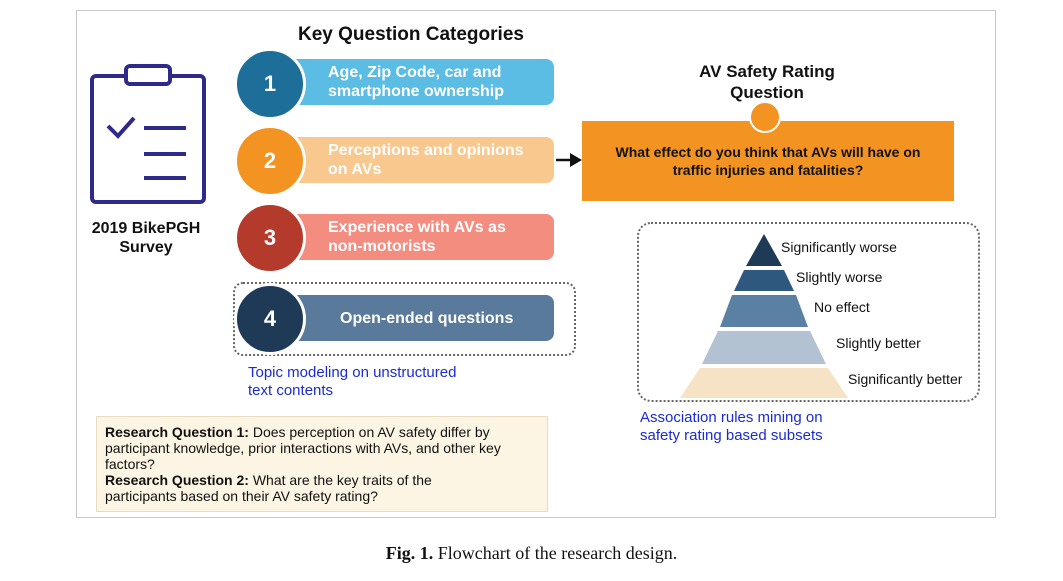  Describe the element at coordinates (406, 237) in the screenshot. I see `category-3-bar: Experience with AVs as non-motorists` at that location.